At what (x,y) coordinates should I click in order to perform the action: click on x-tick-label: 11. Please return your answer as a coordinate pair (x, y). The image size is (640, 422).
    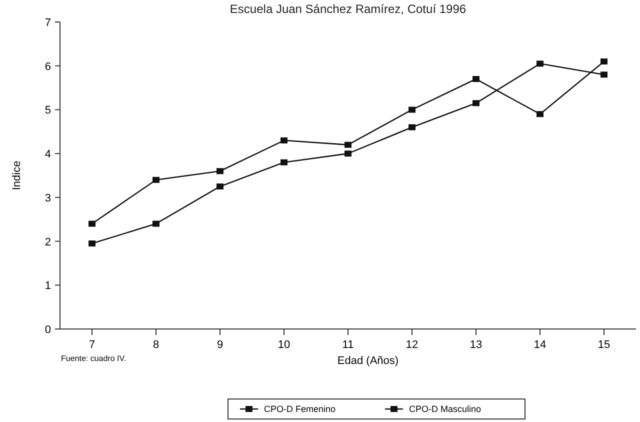
    Looking at the image, I should click on (348, 345).